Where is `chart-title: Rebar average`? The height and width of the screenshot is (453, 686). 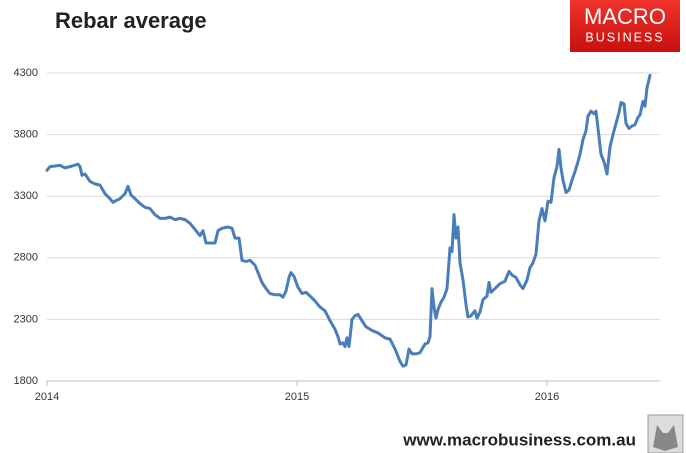 chart-title: Rebar average is located at coordinates (131, 20).